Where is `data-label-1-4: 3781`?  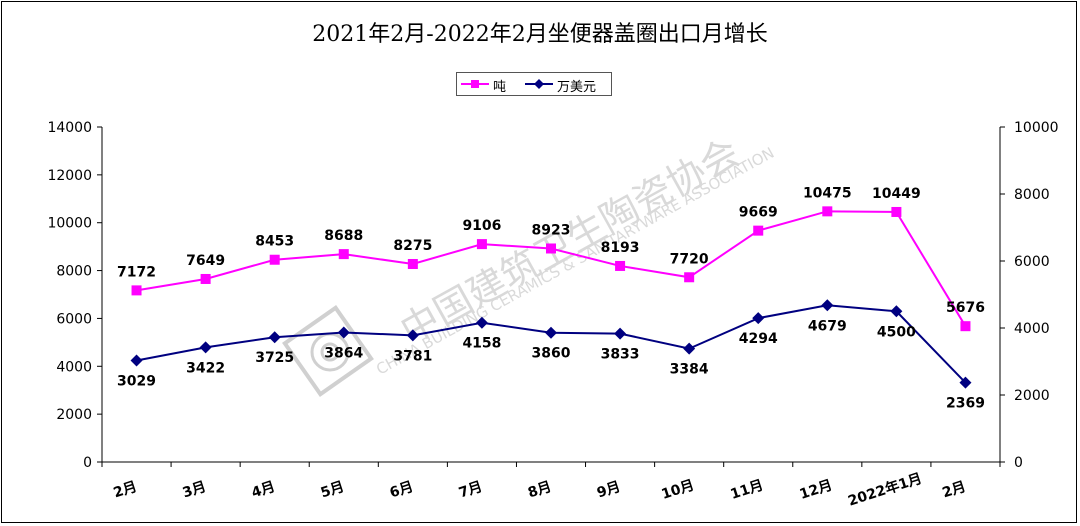 data-label-1-4: 3781 is located at coordinates (412, 356).